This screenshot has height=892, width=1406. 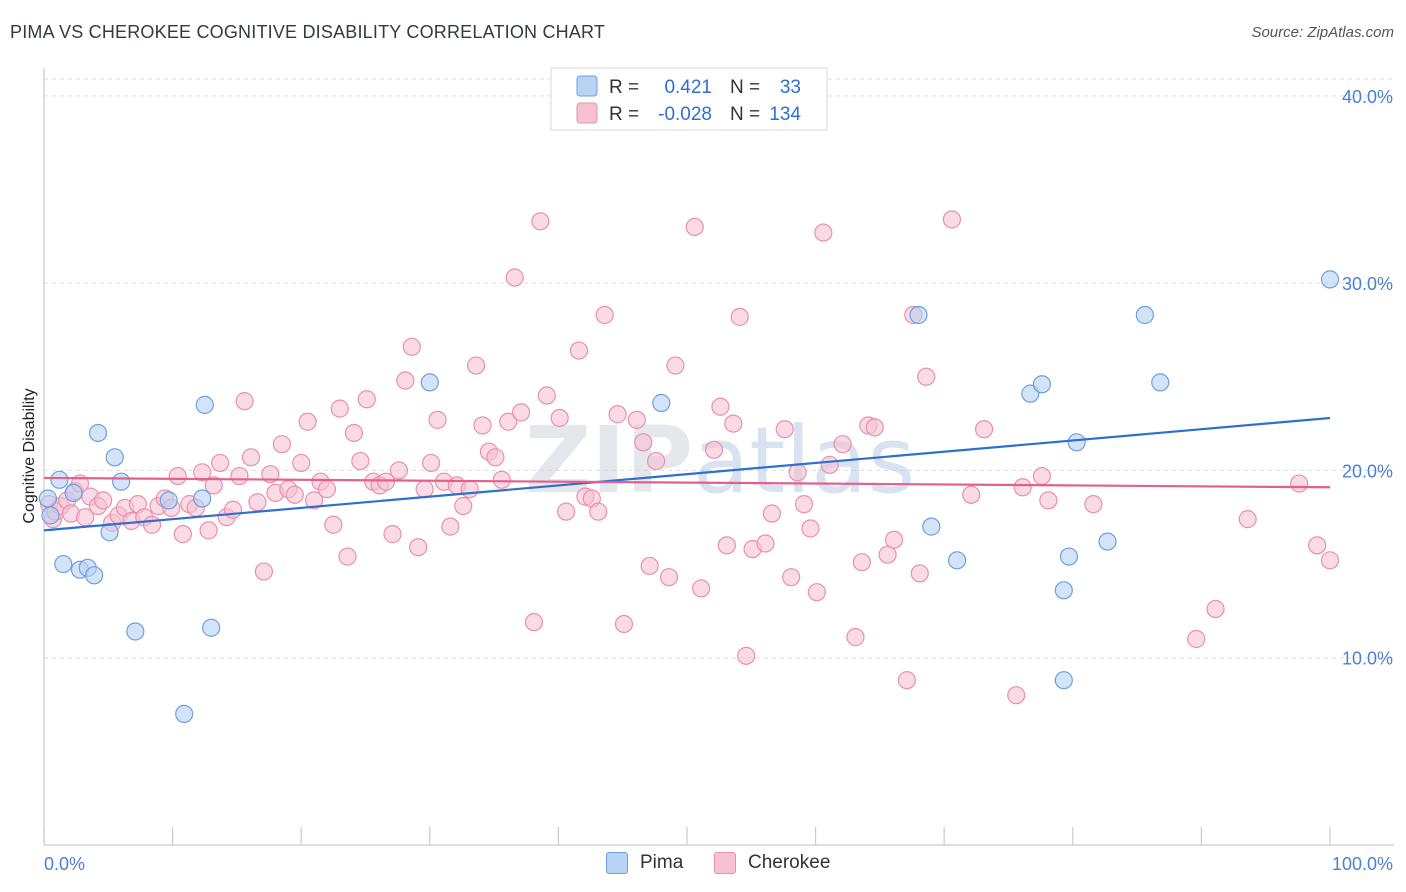 What do you see at coordinates (745, 87) in the screenshot?
I see `legend-n-label-pima: N =` at bounding box center [745, 87].